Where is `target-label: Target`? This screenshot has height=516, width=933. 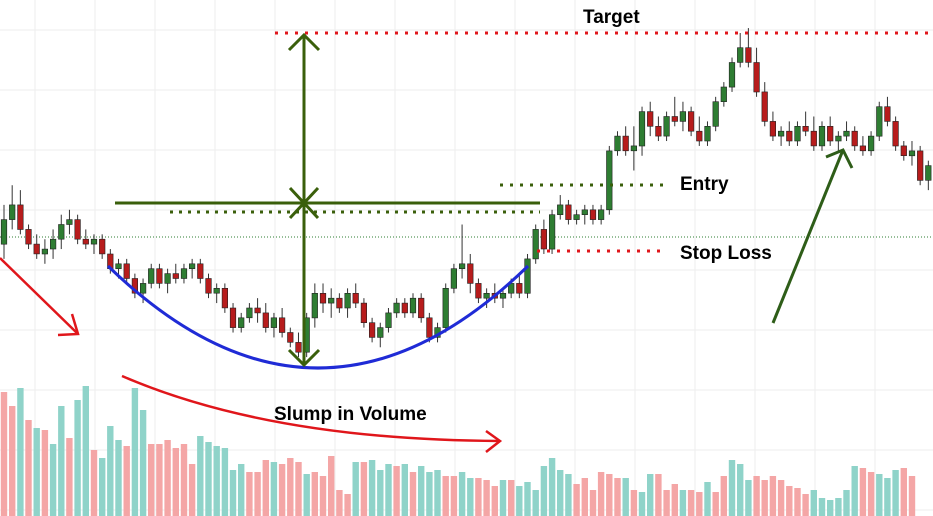 target-label: Target is located at coordinates (611, 17).